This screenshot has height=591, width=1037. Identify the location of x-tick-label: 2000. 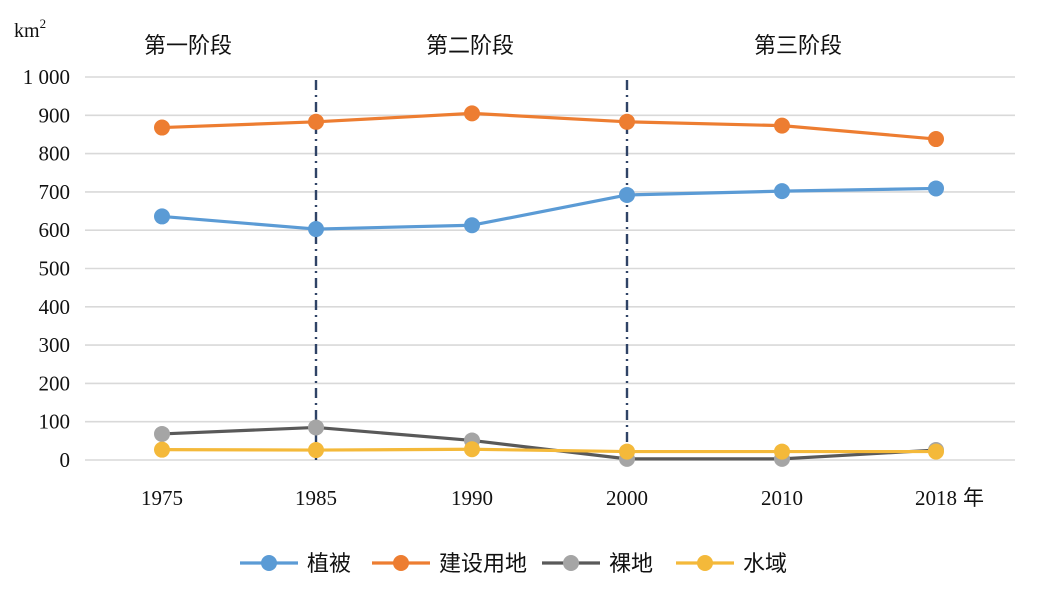
(627, 498).